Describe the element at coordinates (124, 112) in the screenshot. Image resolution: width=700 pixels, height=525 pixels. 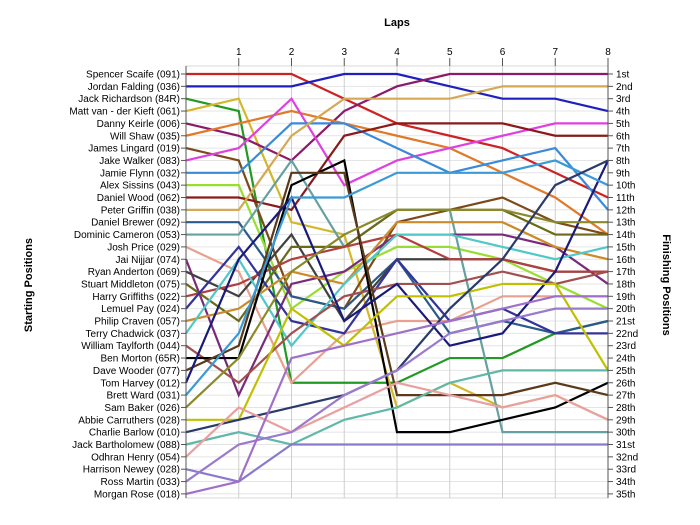
I see `driver-label: Matt van - der Kieft (061)` at that location.